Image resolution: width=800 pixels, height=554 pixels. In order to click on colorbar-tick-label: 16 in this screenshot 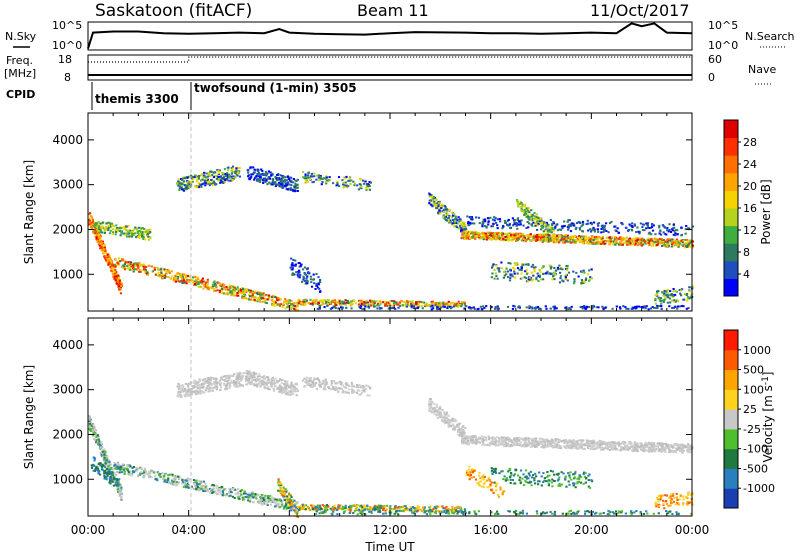, I will do `click(750, 208)`.